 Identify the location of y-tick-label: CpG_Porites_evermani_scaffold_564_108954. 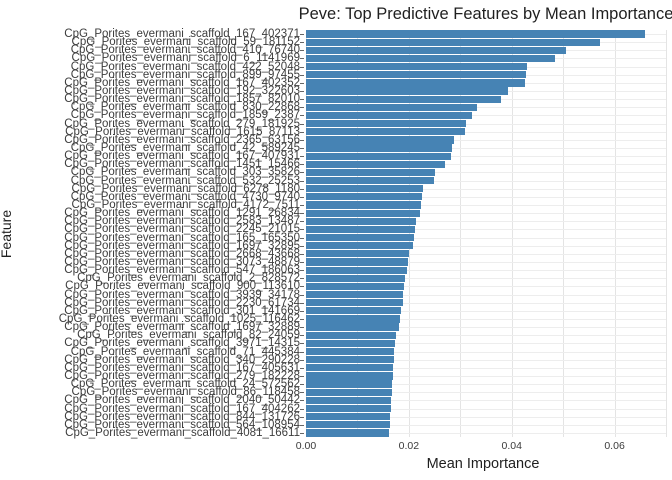
(182, 424).